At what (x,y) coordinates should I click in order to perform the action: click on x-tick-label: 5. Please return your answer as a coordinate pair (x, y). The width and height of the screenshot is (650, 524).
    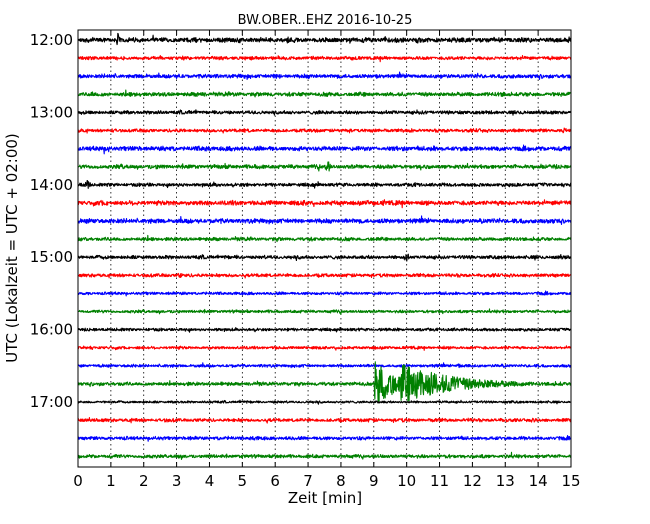
    Looking at the image, I should click on (243, 481).